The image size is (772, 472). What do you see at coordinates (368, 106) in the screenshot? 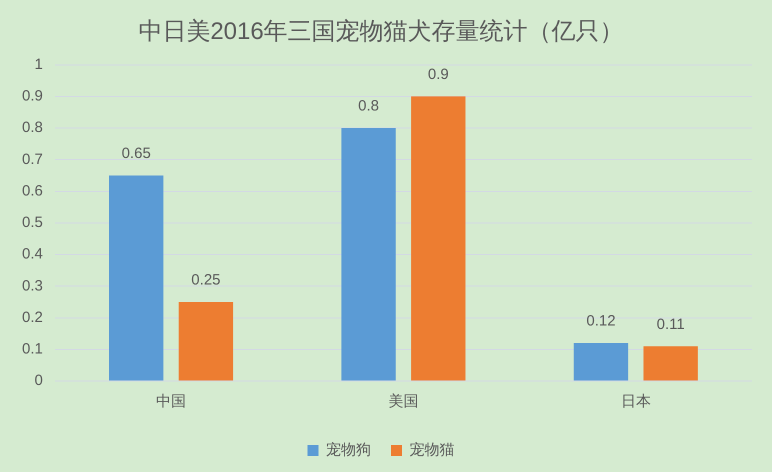
I see `data-label: 0.8` at bounding box center [368, 106].